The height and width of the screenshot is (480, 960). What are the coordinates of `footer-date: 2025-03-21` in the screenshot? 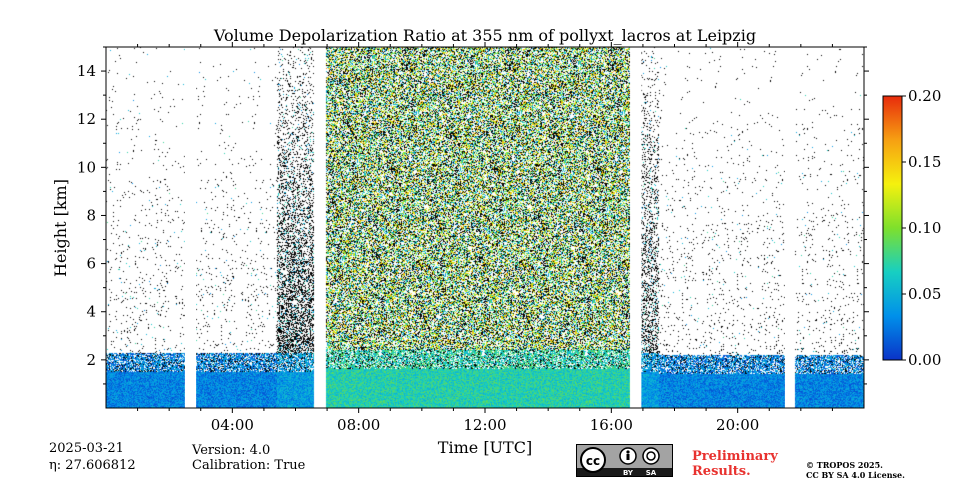 It's located at (86, 448).